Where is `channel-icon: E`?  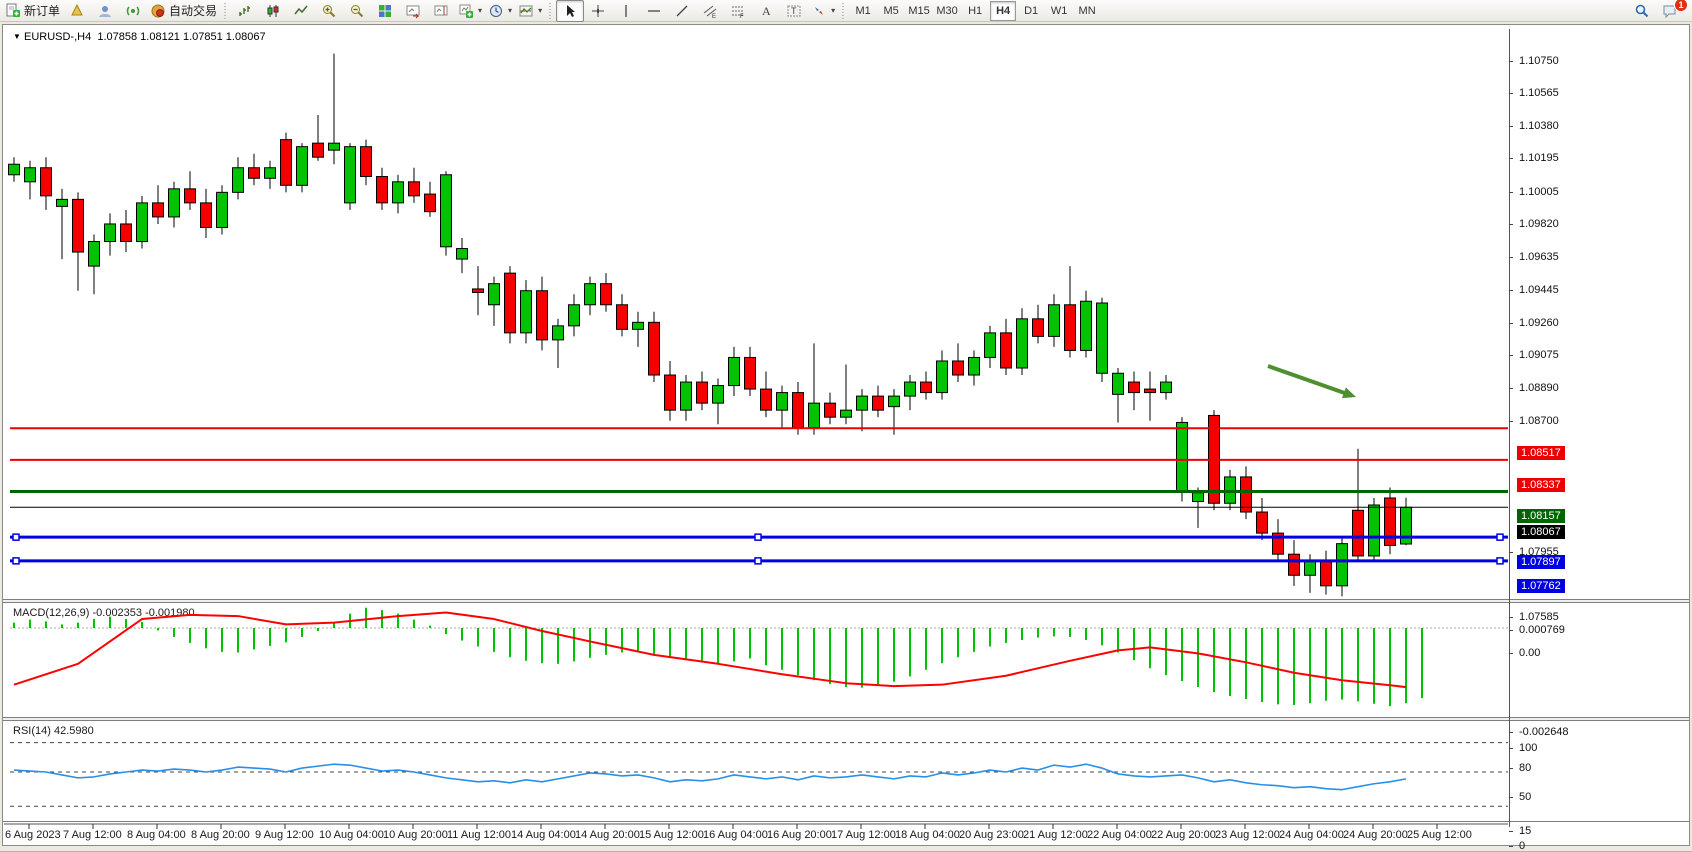
channel-icon: E is located at coordinates (710, 11).